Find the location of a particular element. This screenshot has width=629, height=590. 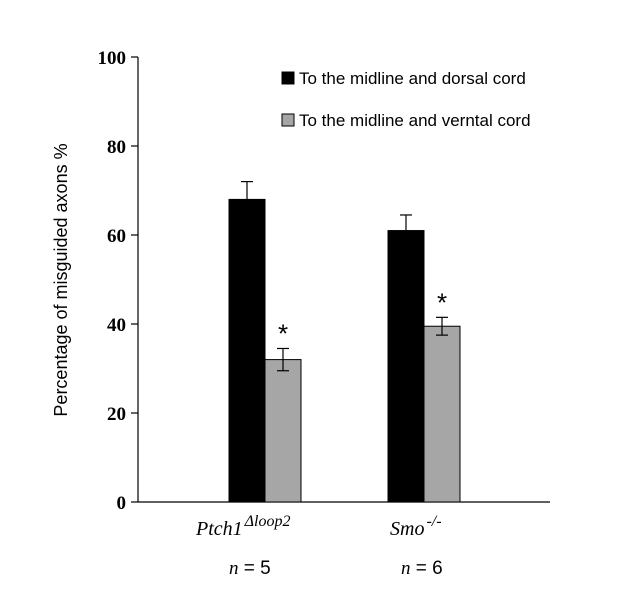

sample-size-value: = 5 is located at coordinates (255, 568).